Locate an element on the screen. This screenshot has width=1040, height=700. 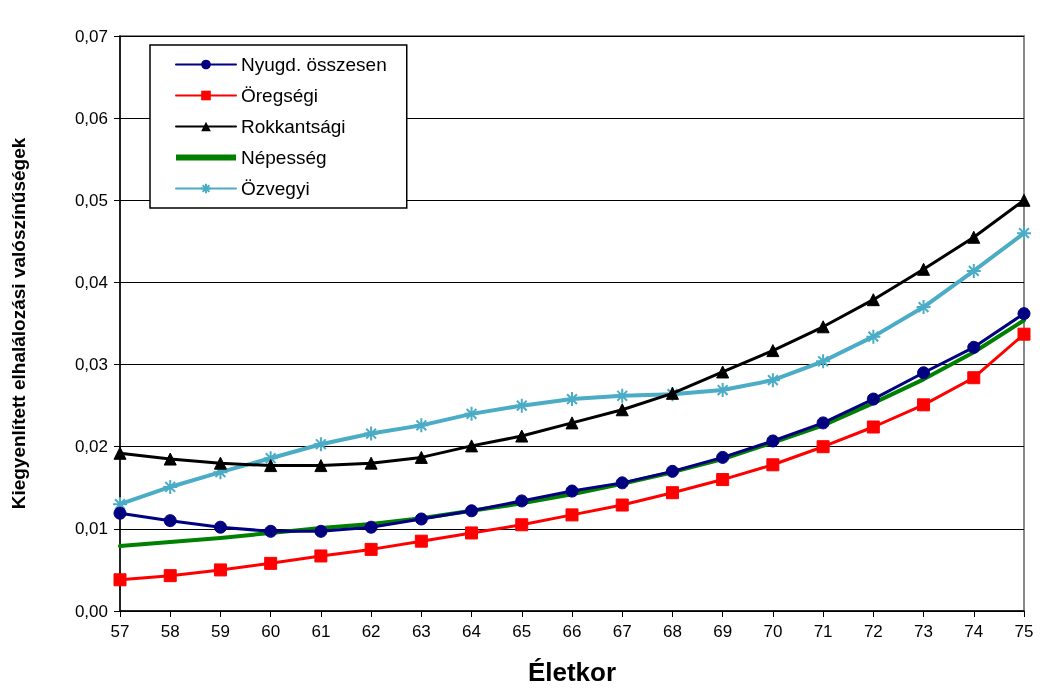
y-tick-label: 0,06 is located at coordinates (91, 118).